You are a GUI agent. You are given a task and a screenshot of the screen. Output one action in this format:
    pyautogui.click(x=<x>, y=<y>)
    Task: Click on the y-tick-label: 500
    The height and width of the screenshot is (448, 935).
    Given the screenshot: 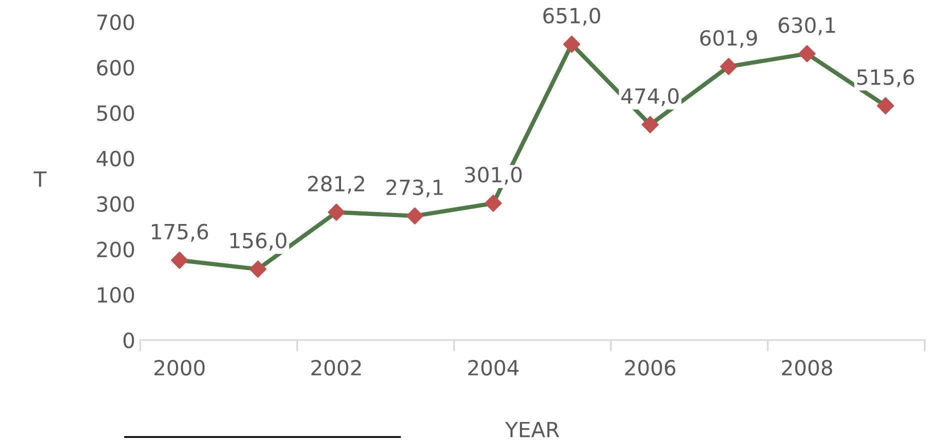 What is the action you would take?
    pyautogui.click(x=115, y=113)
    